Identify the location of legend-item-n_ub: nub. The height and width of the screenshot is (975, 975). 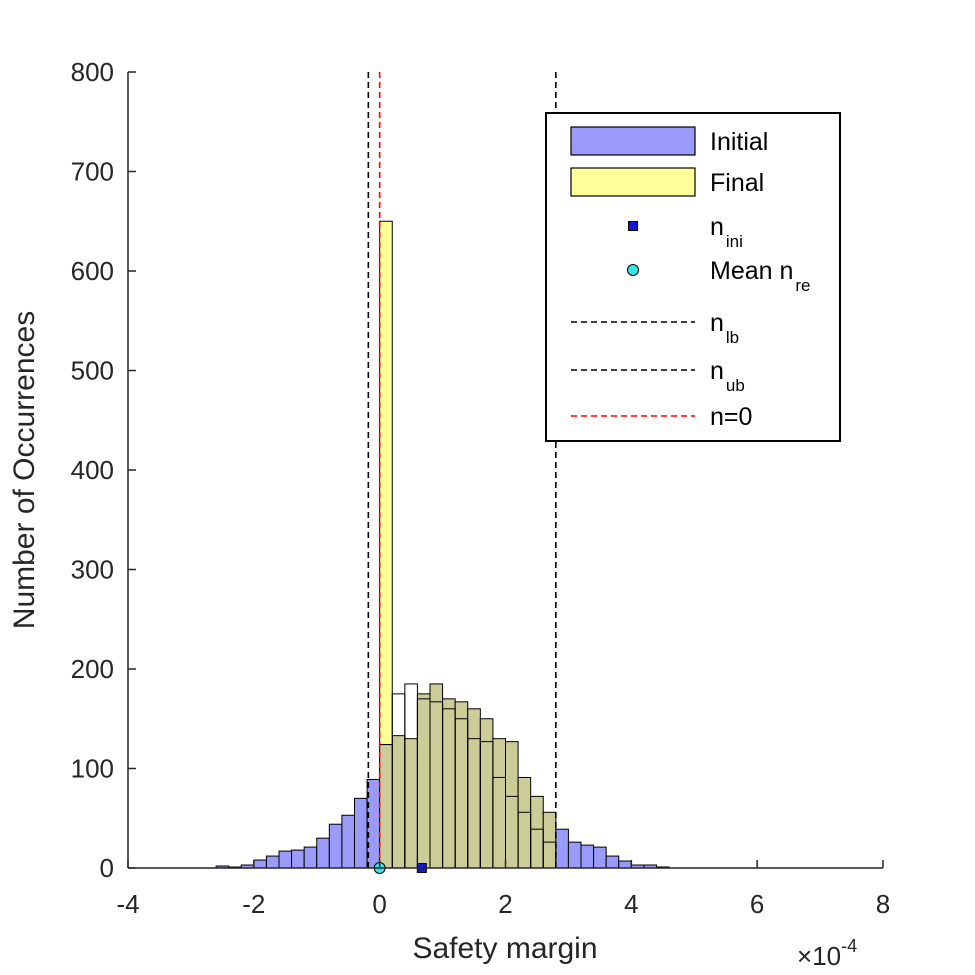
(658, 376).